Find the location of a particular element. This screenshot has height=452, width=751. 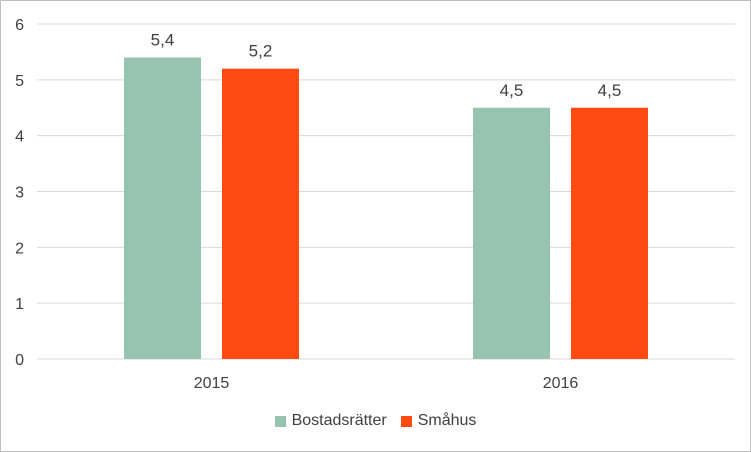

data-label-småhus-2015: 5,2 is located at coordinates (261, 51).